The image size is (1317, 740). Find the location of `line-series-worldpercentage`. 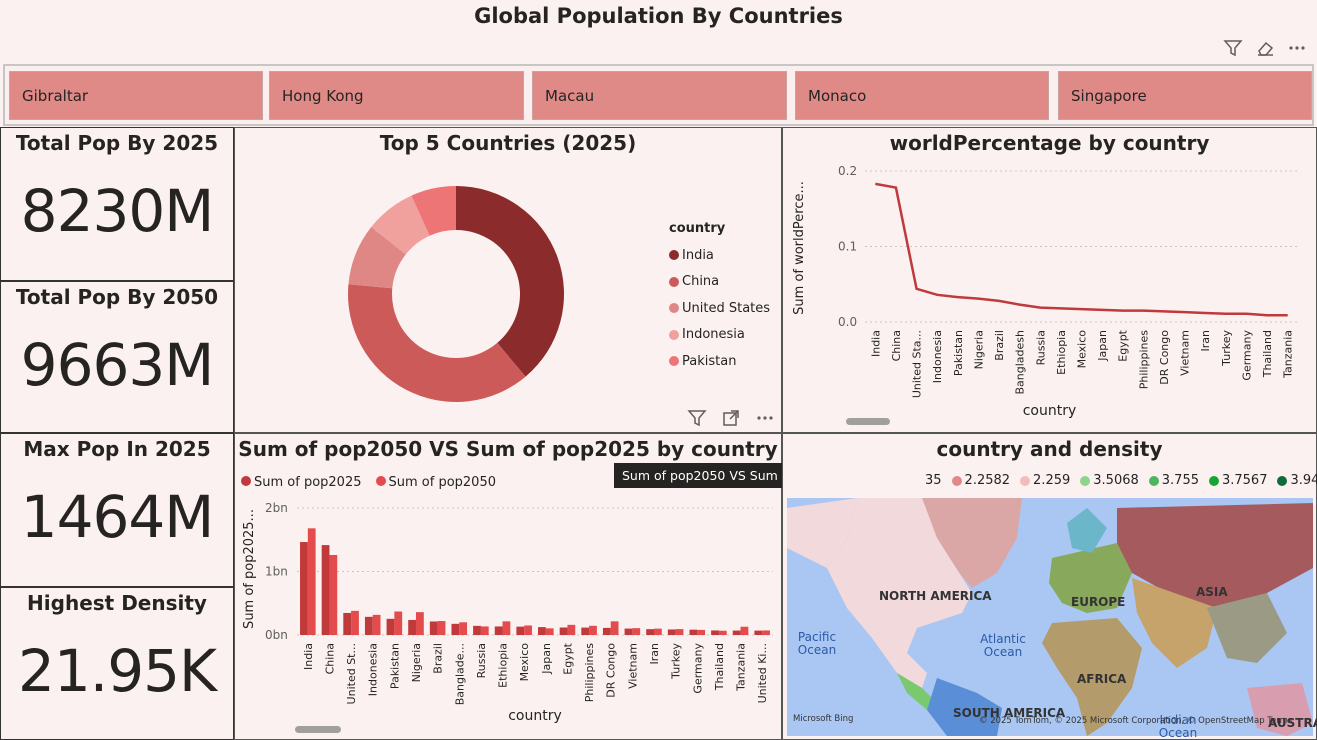

line-series-worldpercentage is located at coordinates (1081, 249).